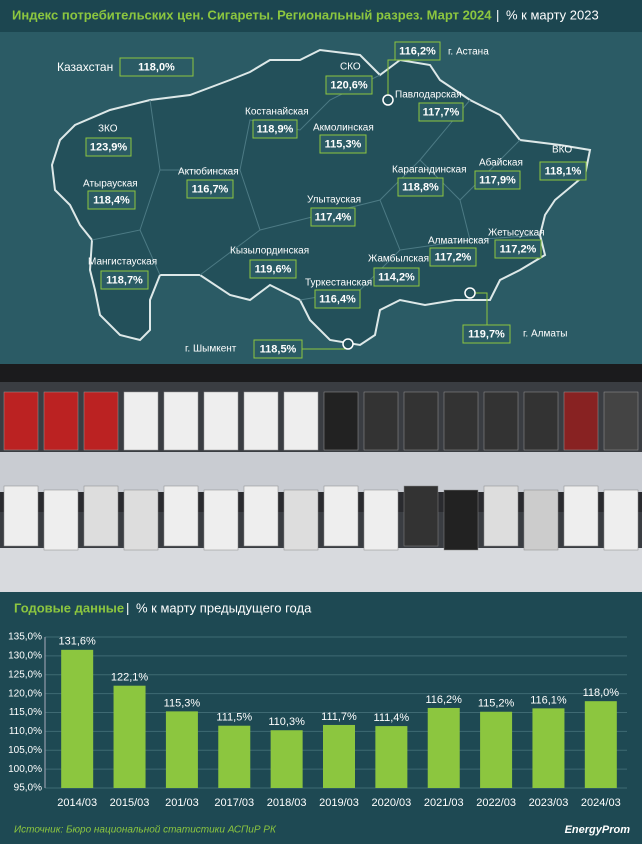  Describe the element at coordinates (333, 217) in the screenshot. I see `region-value: 117,4%` at that location.